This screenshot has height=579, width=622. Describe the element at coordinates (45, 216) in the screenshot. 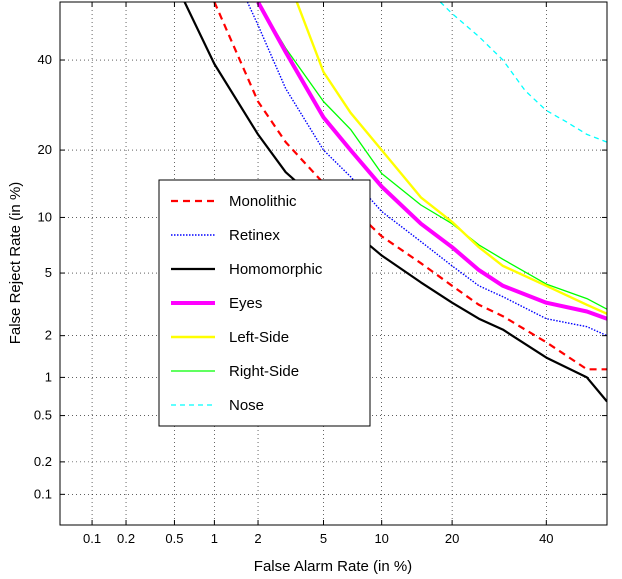

I see `y-tick-label: 10` at that location.